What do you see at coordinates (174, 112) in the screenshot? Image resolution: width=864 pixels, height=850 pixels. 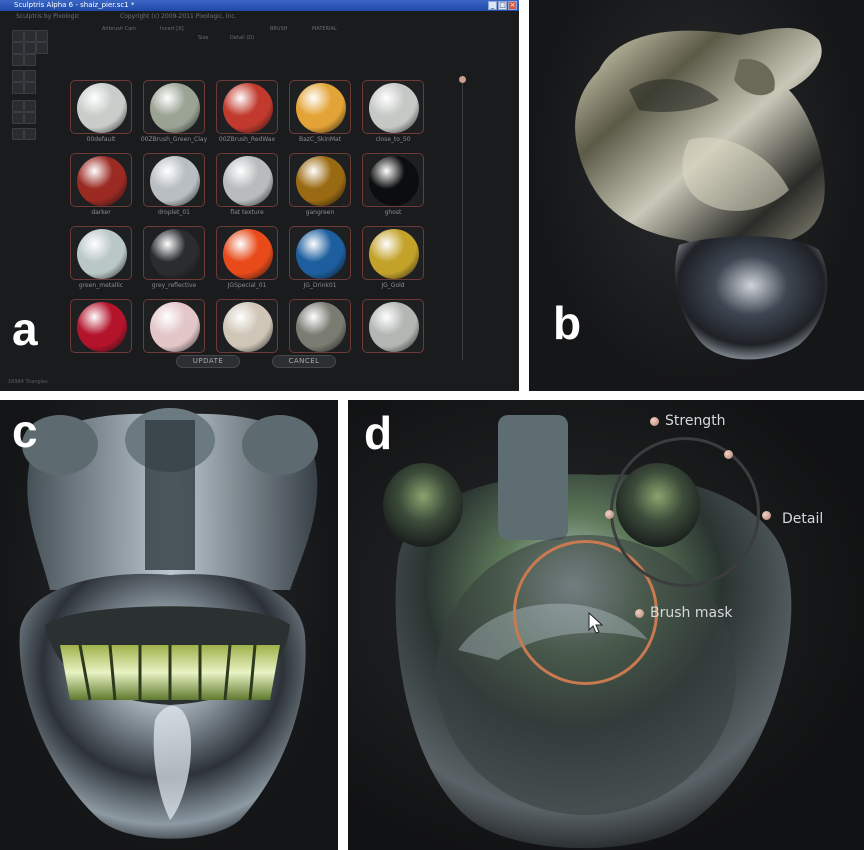 I see `material-swatch: 00ZBrush_Green_Clay` at bounding box center [174, 112].